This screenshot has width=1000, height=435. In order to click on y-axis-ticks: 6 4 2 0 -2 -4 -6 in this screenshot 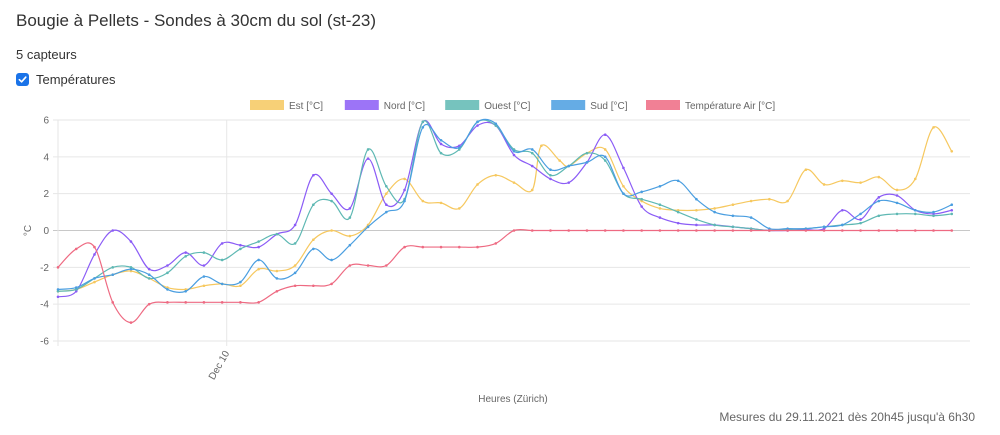, I will do `click(44, 232)`.